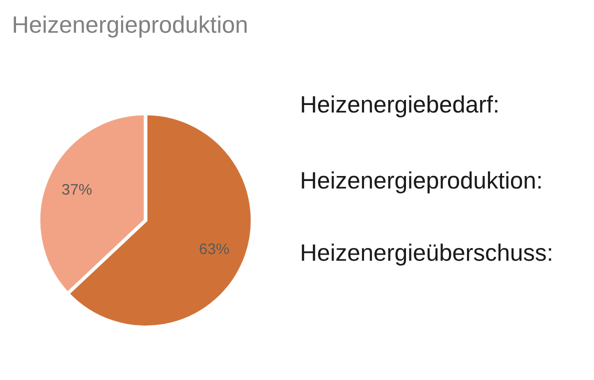 The width and height of the screenshot is (594, 380). Describe the element at coordinates (400, 106) in the screenshot. I see `text: Heizenergiebedarf:` at that location.